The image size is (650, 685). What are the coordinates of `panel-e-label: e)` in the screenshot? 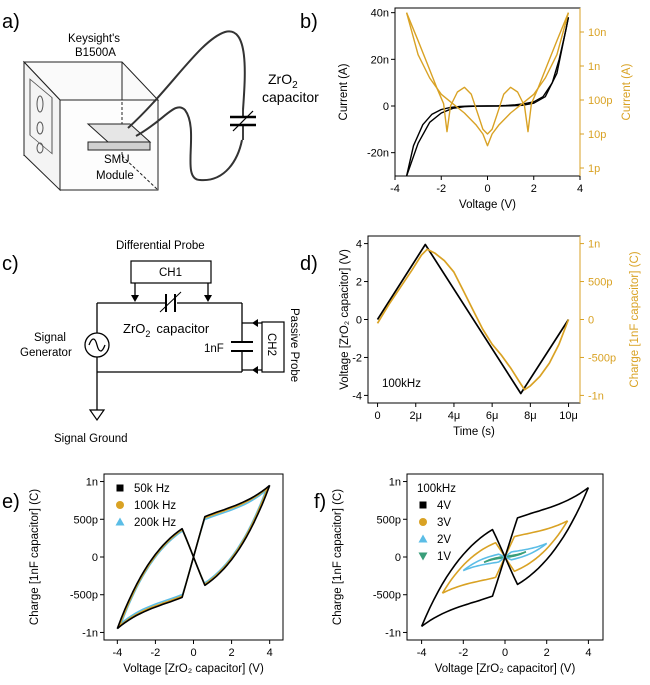 It's located at (11, 502).